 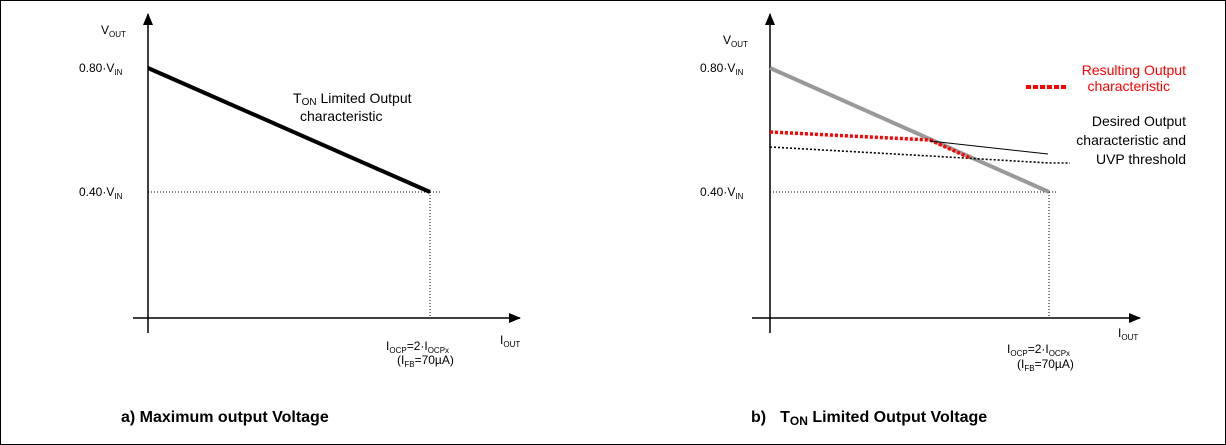 I want to click on panel-a-line-label: TON Limited Output, so click(x=352, y=99).